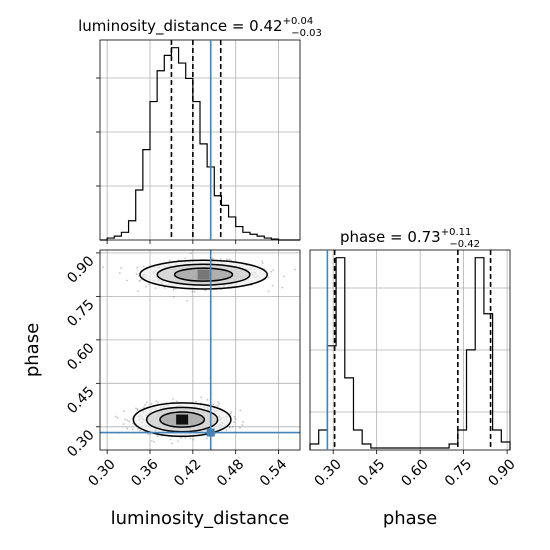  I want to click on phase-title-main: phase = 0.73, so click(390, 237).